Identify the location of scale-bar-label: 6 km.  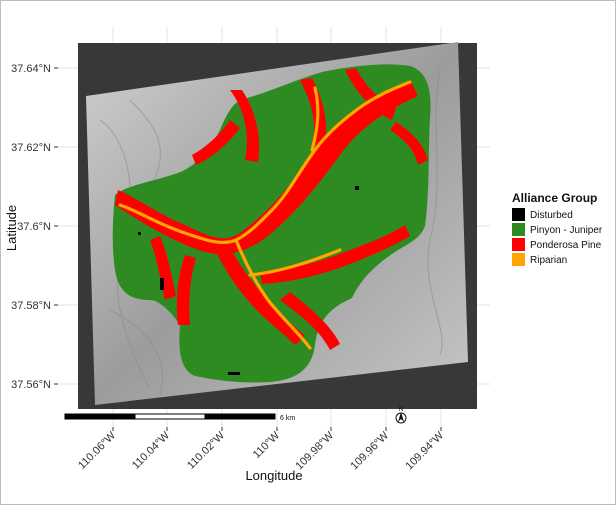
(287, 418).